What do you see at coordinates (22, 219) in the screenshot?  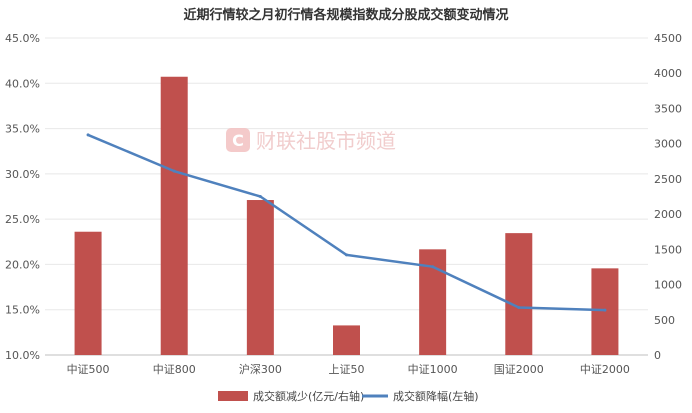 I see `left-axis-tick-label: 25.0%` at bounding box center [22, 219].